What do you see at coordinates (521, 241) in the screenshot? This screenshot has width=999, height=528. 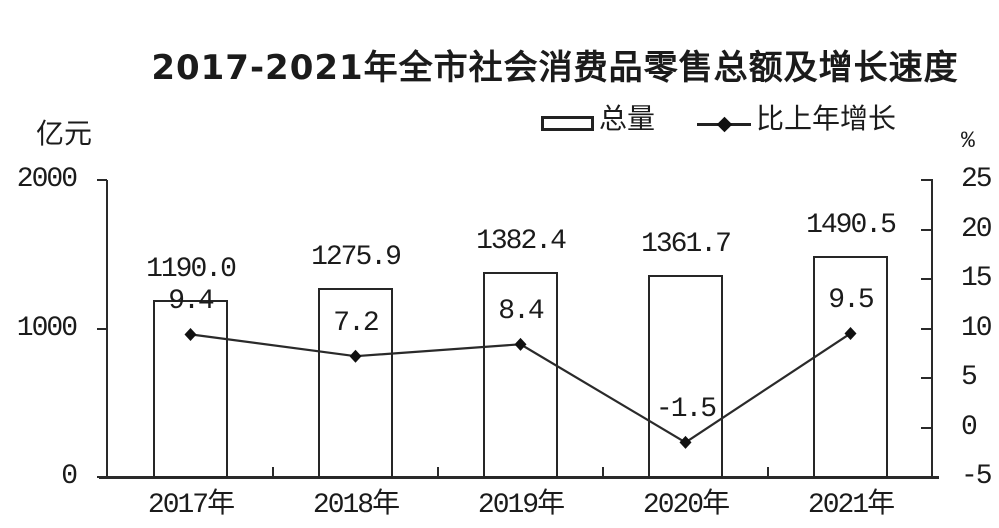 I see `bar-value-label: 1382.4` at bounding box center [521, 241].